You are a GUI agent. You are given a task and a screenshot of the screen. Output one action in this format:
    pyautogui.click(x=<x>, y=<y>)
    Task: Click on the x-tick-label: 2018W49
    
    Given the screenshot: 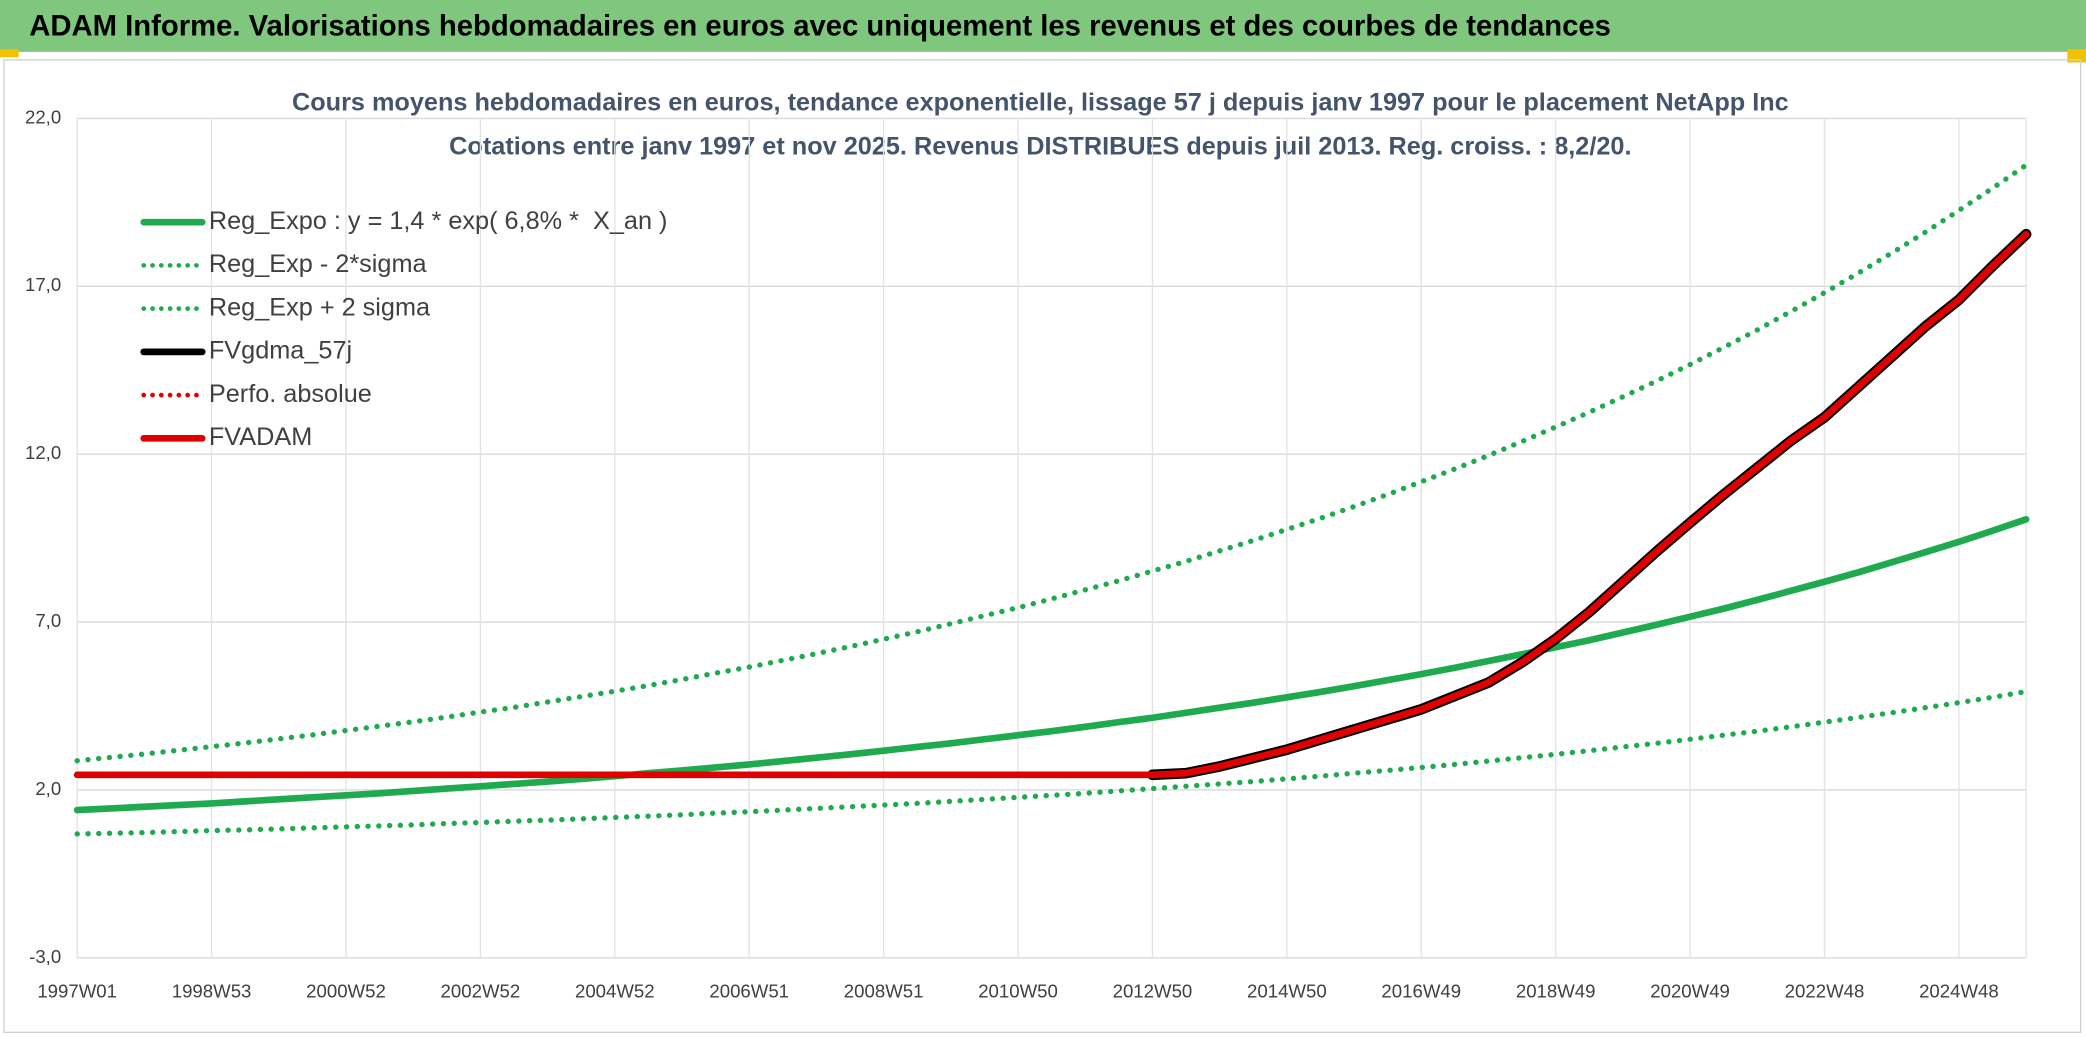 What is the action you would take?
    pyautogui.click(x=1556, y=990)
    